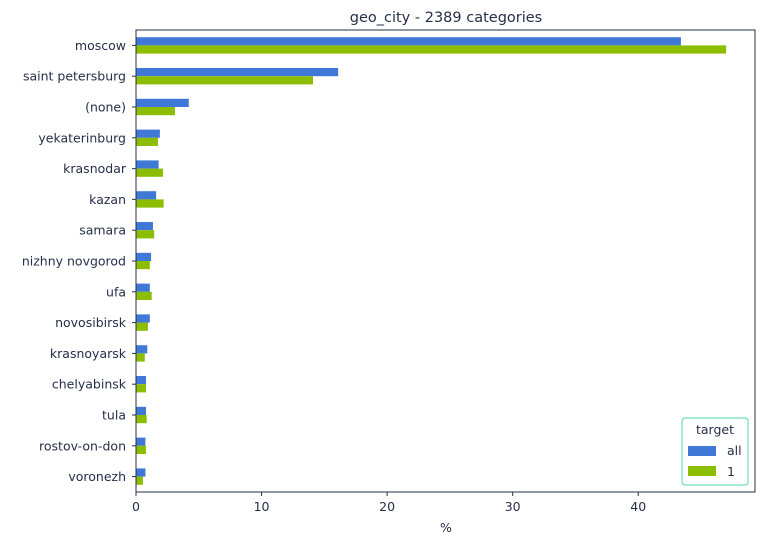 The image size is (765, 545). What do you see at coordinates (734, 450) in the screenshot?
I see `legend-label-all: all` at bounding box center [734, 450].